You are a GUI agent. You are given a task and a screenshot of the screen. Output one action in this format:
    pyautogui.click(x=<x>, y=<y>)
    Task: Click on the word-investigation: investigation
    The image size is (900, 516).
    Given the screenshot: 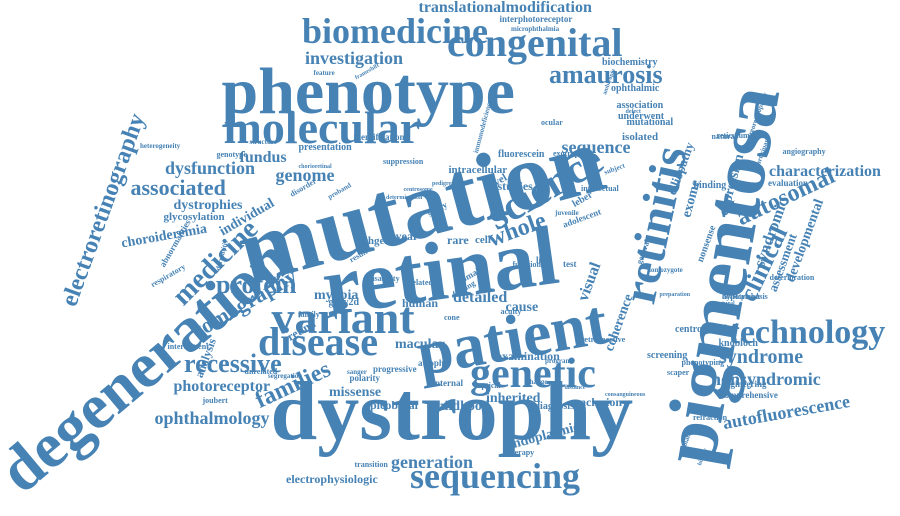 What is the action you would take?
    pyautogui.click(x=354, y=58)
    